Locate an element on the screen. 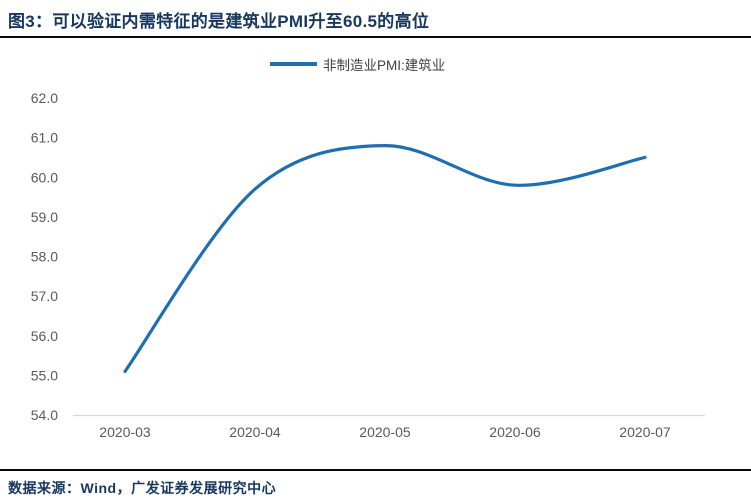 The image size is (751, 501). figure-header: 图3：可以验证内需特征的是建筑业PMI升至60.5的高位 is located at coordinates (375, 19).